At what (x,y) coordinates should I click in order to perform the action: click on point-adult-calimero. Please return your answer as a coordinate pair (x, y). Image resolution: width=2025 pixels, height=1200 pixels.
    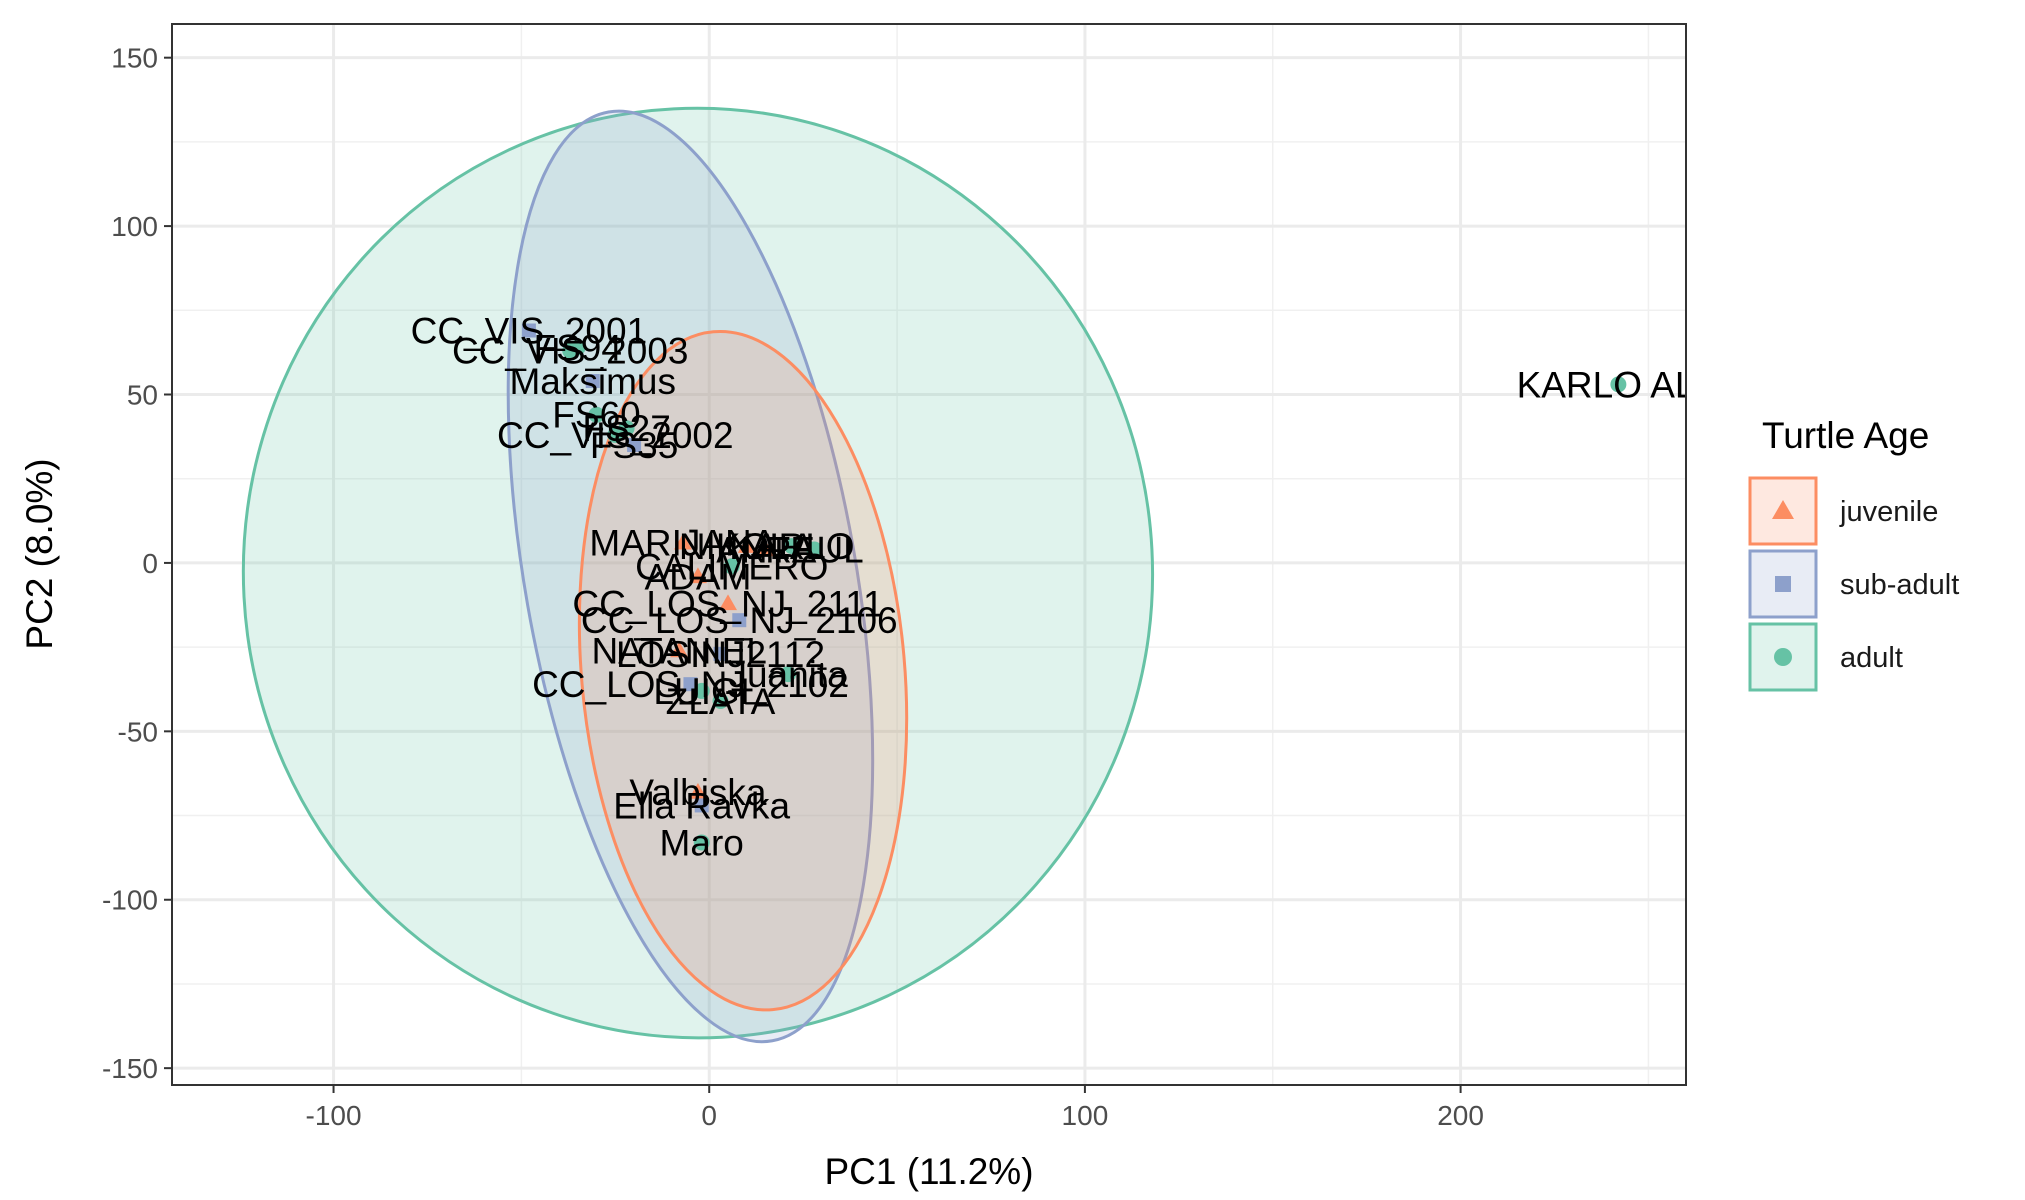
    Looking at the image, I should click on (731, 566).